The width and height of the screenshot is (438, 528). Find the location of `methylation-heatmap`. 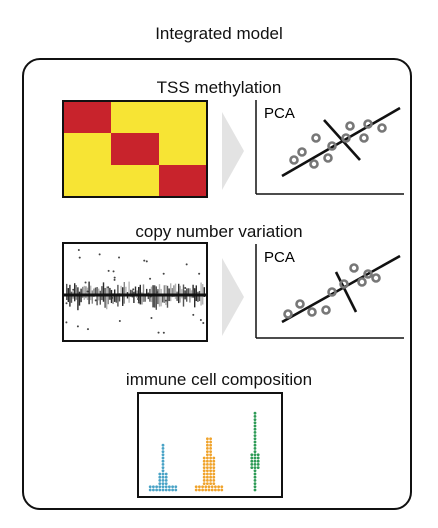

methylation-heatmap is located at coordinates (135, 149).